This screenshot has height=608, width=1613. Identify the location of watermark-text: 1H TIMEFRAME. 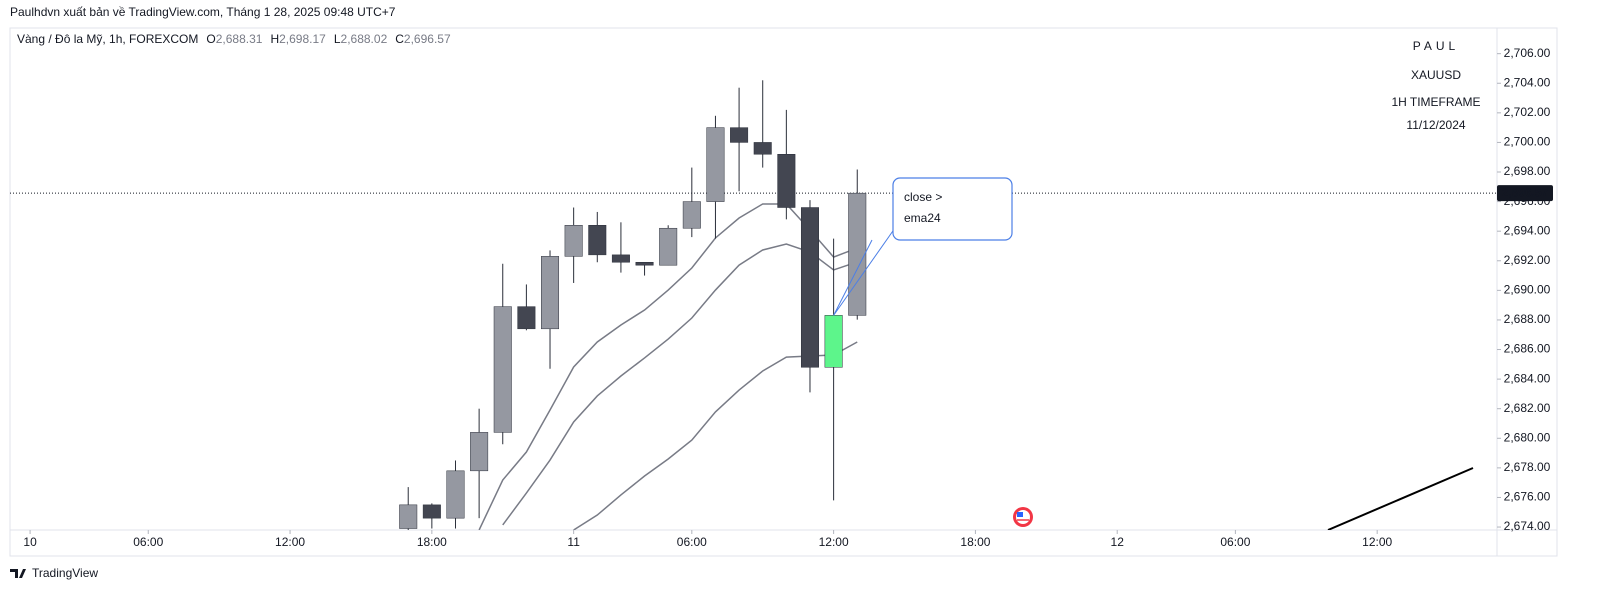
(1435, 102).